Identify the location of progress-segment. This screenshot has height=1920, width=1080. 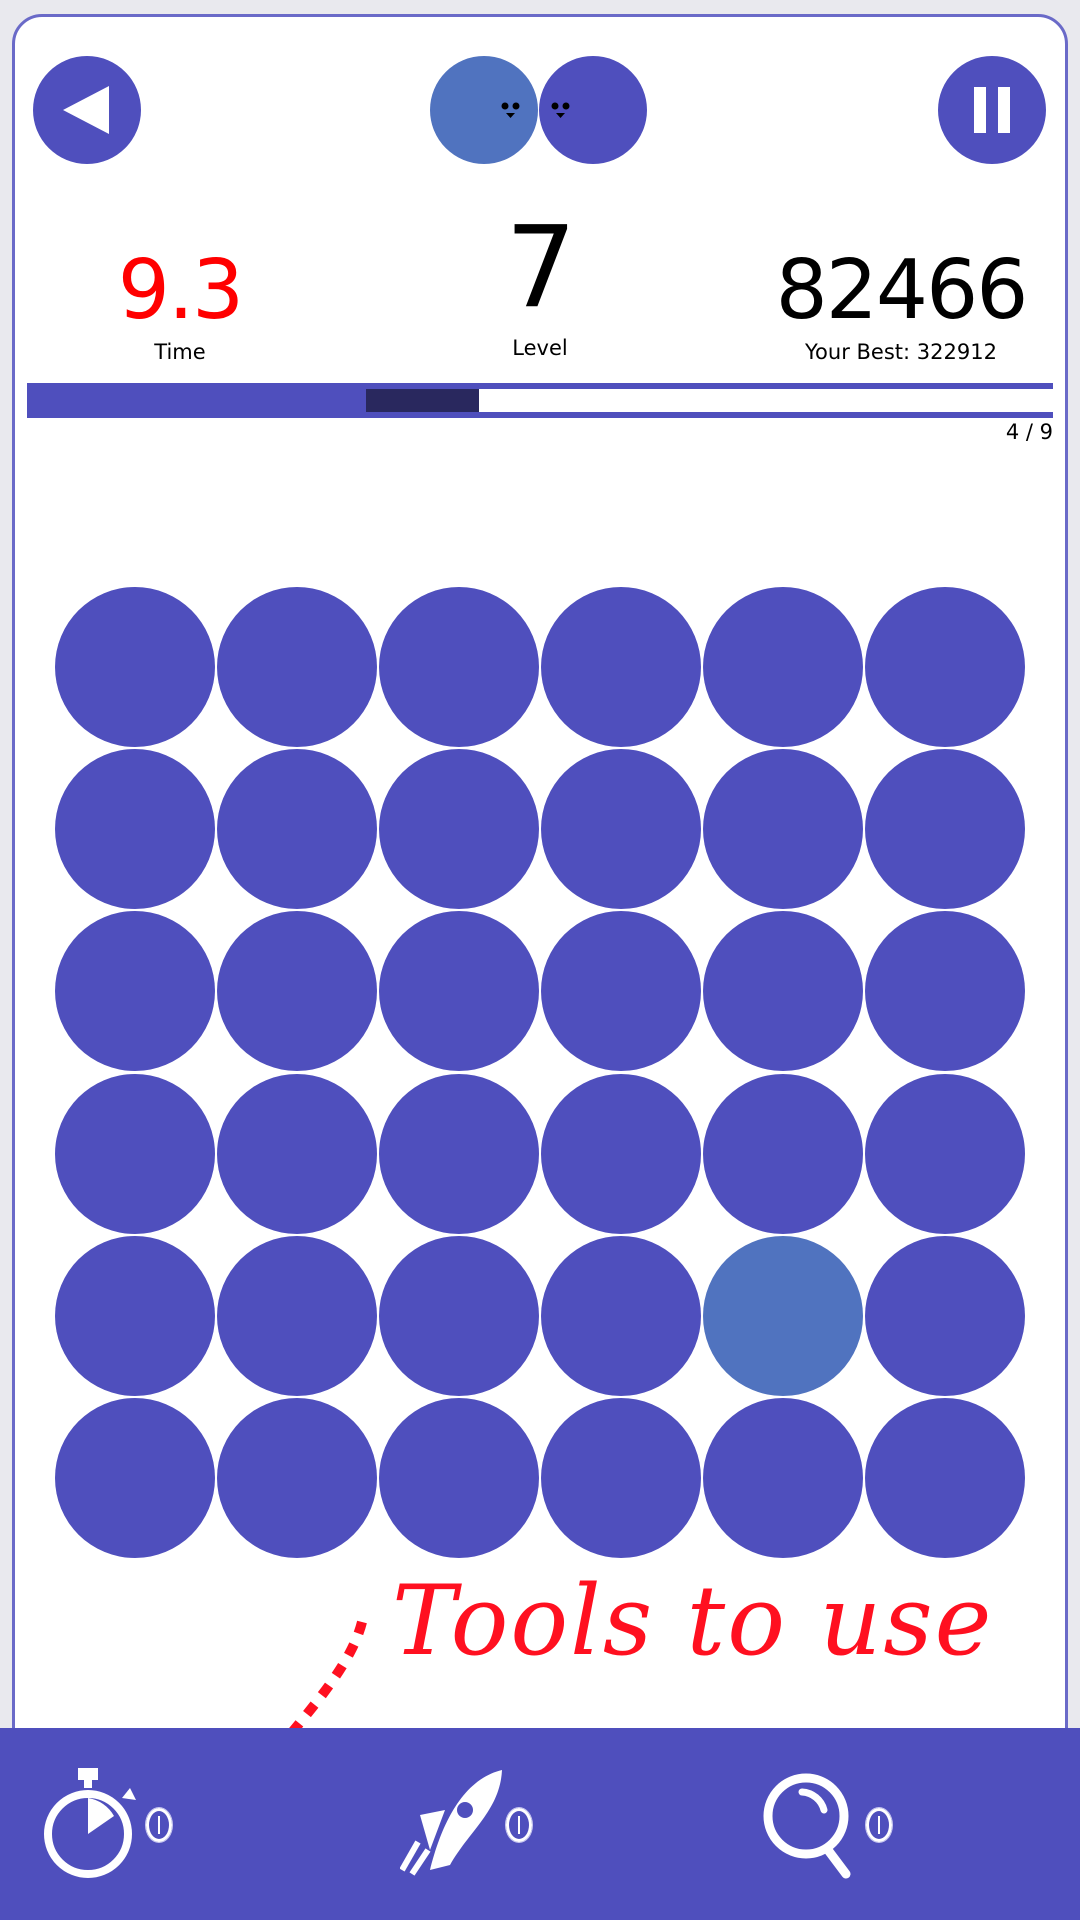
(422, 400).